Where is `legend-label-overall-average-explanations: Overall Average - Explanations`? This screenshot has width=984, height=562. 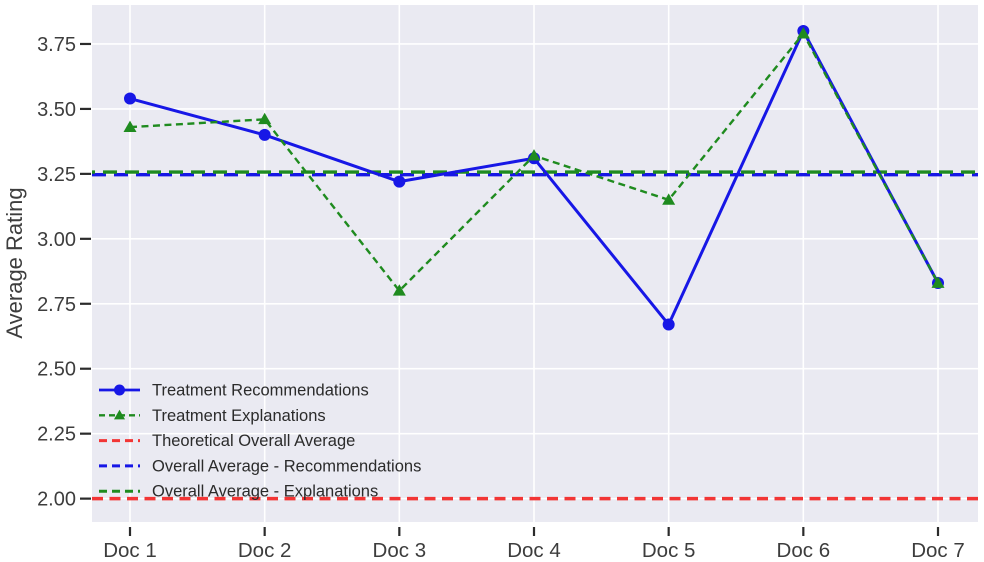 legend-label-overall-average-explanations: Overall Average - Explanations is located at coordinates (265, 492).